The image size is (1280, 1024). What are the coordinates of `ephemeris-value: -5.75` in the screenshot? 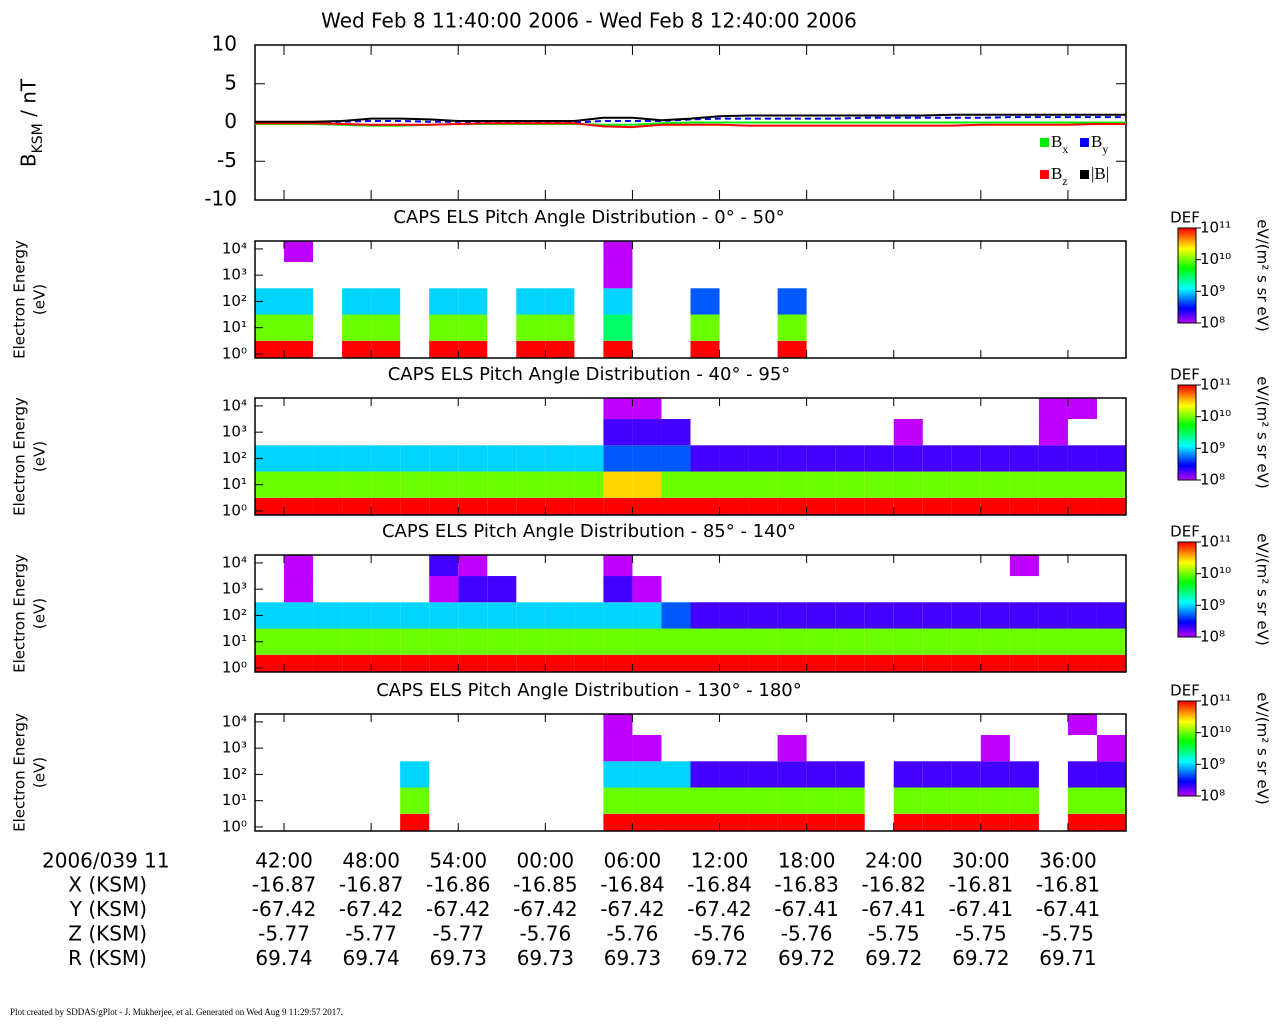 It's located at (981, 934).